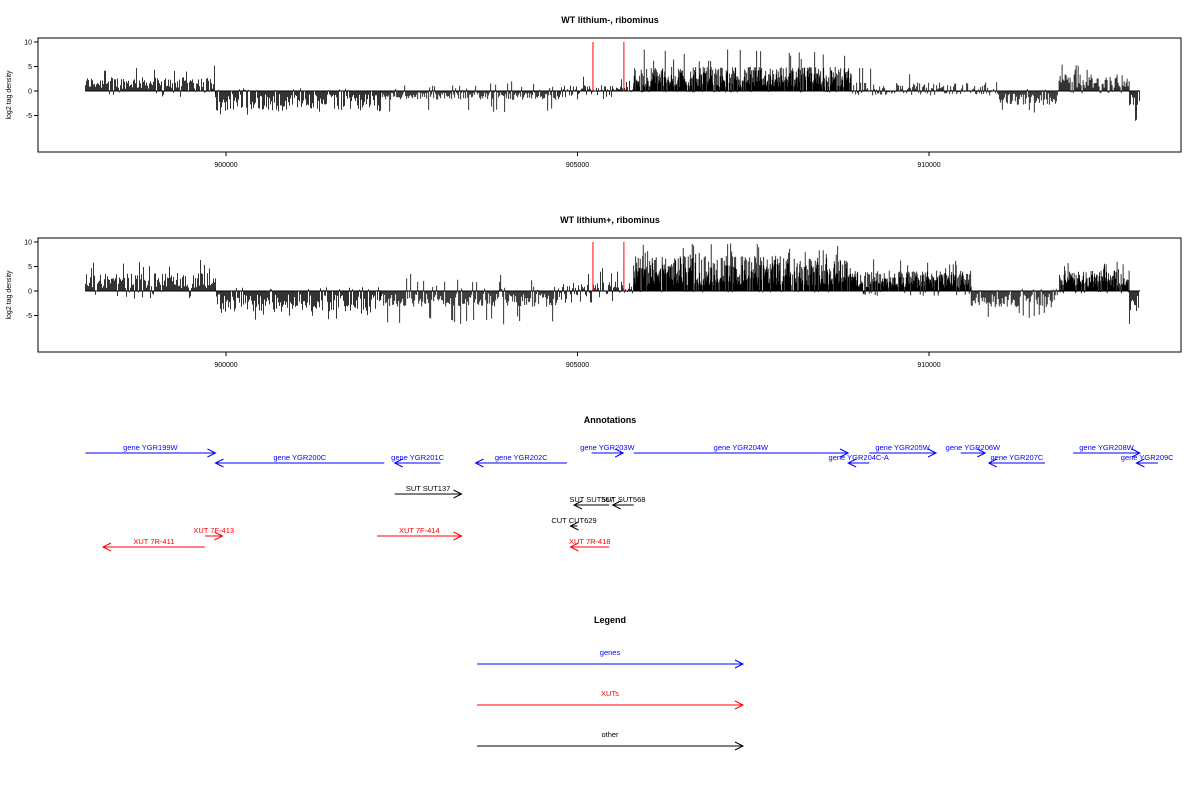  Describe the element at coordinates (573, 520) in the screenshot. I see `annotation-label: CUT CUT629` at that location.